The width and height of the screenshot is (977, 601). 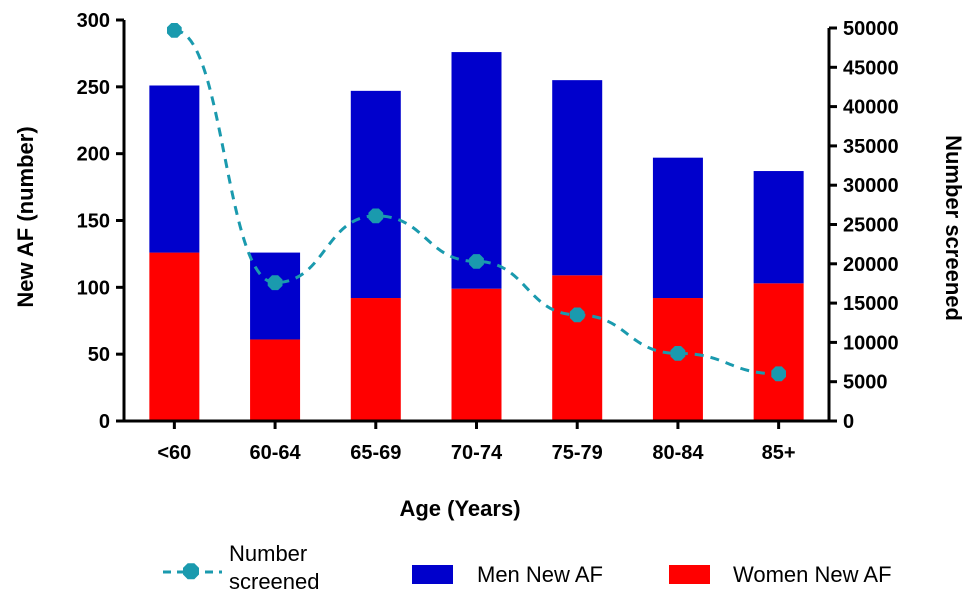 I want to click on y-tick-label: 200, so click(x=93, y=155).